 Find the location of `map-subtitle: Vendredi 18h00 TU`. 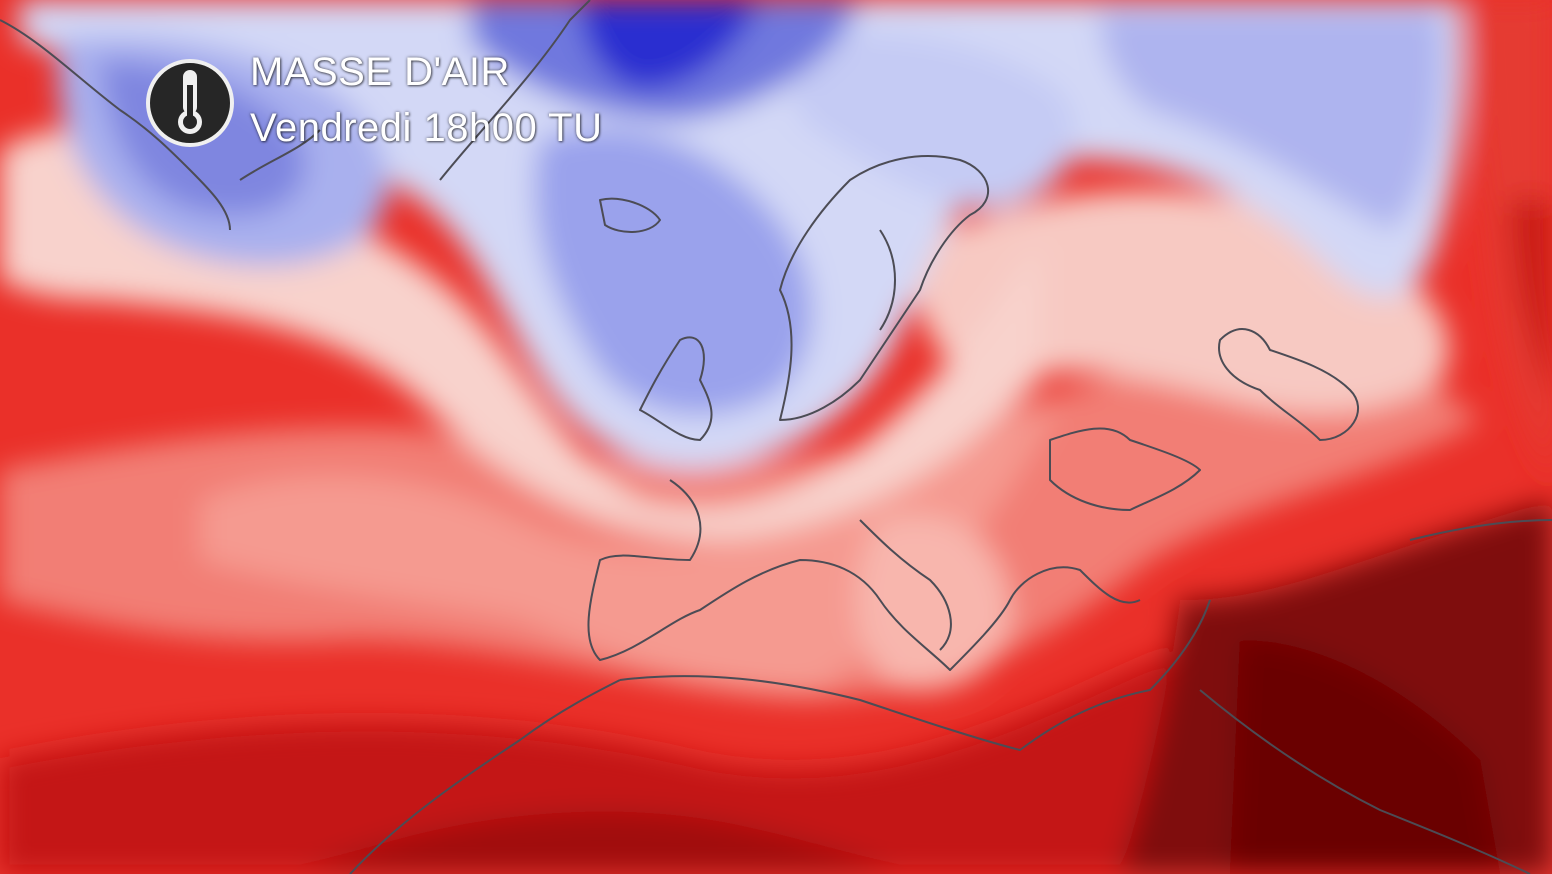

map-subtitle: Vendredi 18h00 TU is located at coordinates (426, 128).